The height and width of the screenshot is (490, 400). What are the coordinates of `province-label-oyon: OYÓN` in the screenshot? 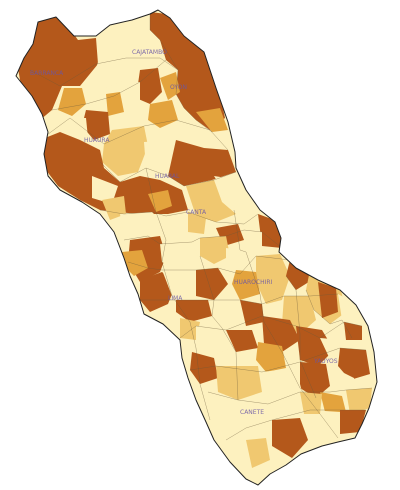 It's located at (178, 87).